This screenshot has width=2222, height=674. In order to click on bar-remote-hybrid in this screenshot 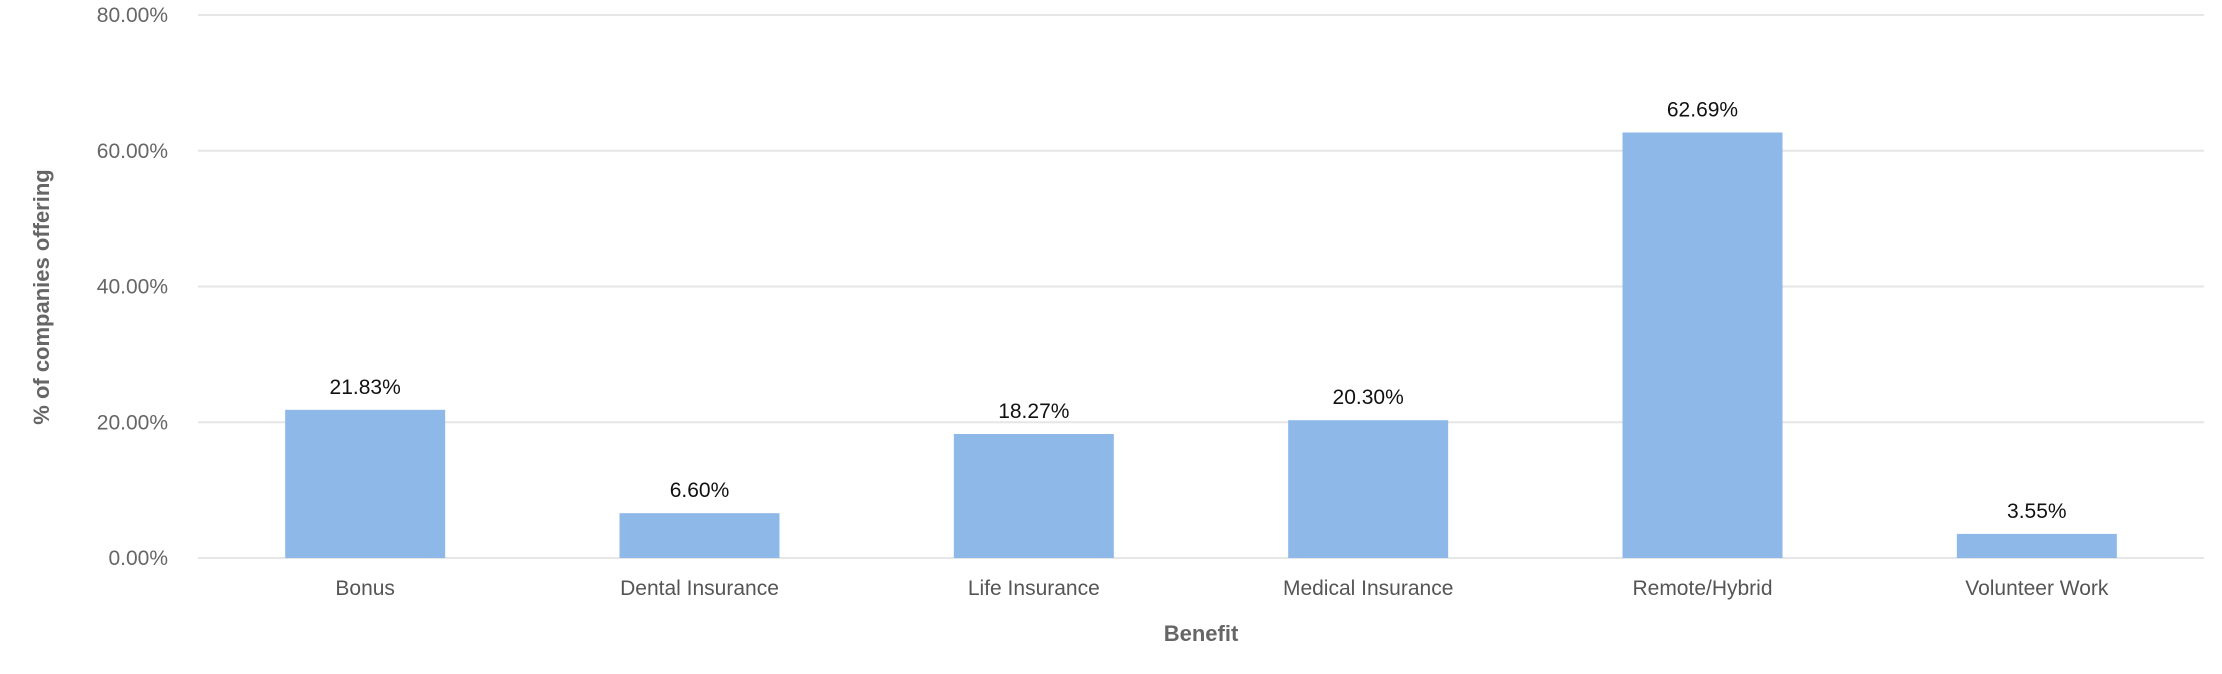, I will do `click(1702, 345)`.